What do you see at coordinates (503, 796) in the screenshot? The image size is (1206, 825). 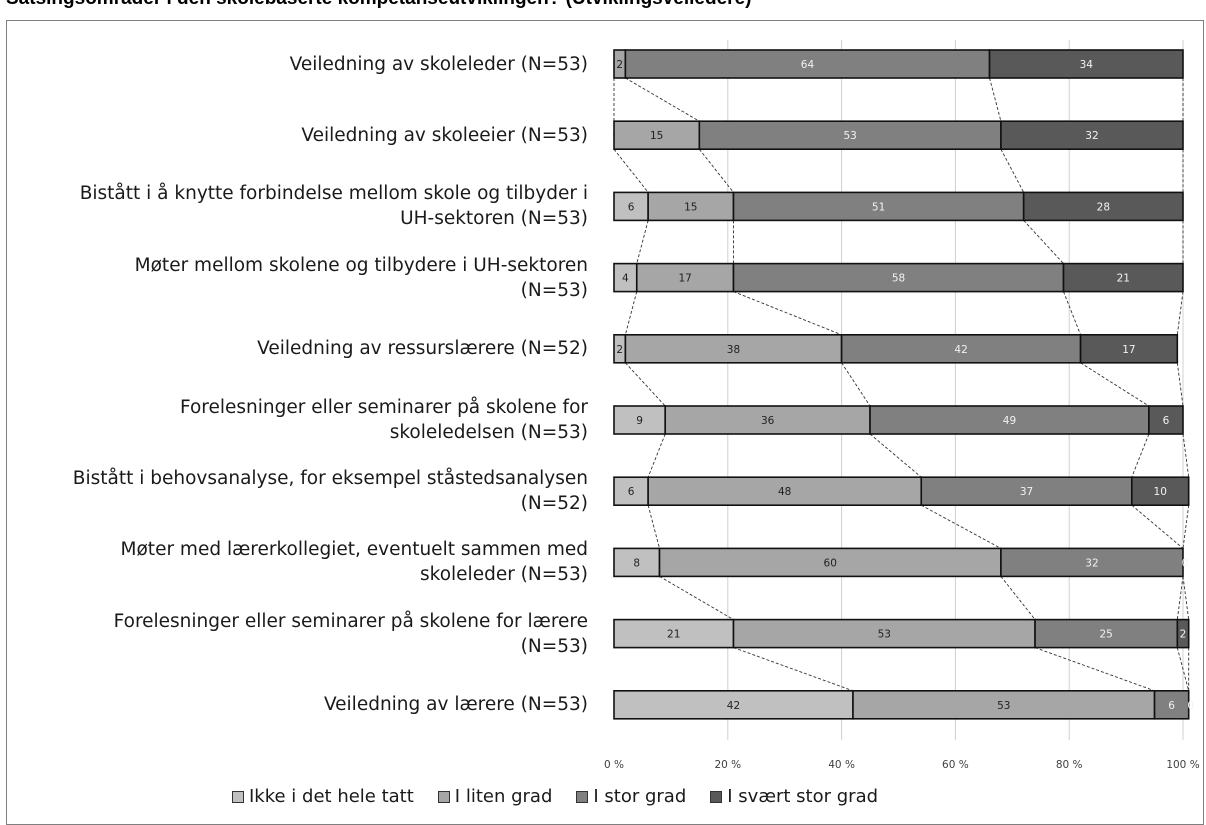 I see `legend-label: I liten grad` at bounding box center [503, 796].